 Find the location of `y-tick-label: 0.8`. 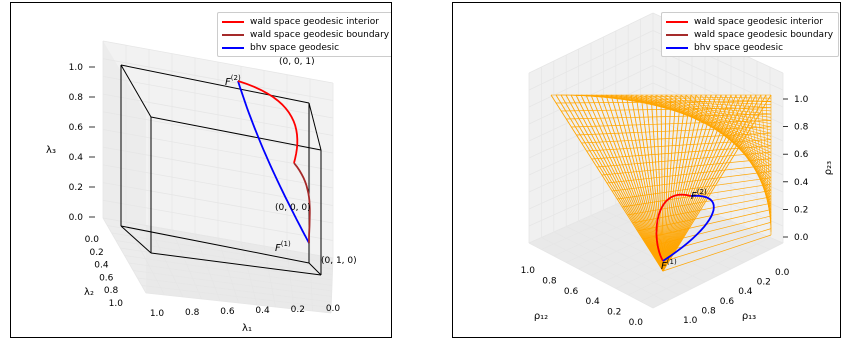

y-tick-label: 0.8 is located at coordinates (708, 311).